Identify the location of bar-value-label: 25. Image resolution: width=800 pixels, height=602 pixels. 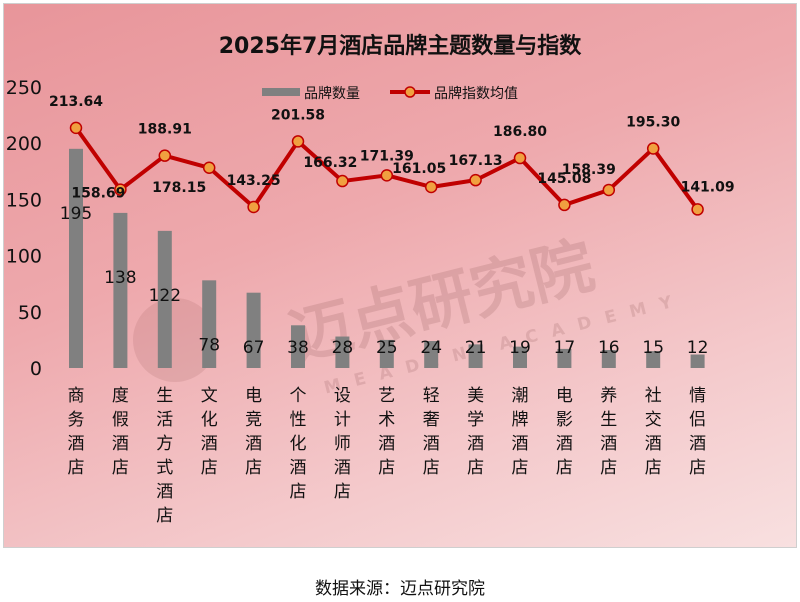
(387, 348).